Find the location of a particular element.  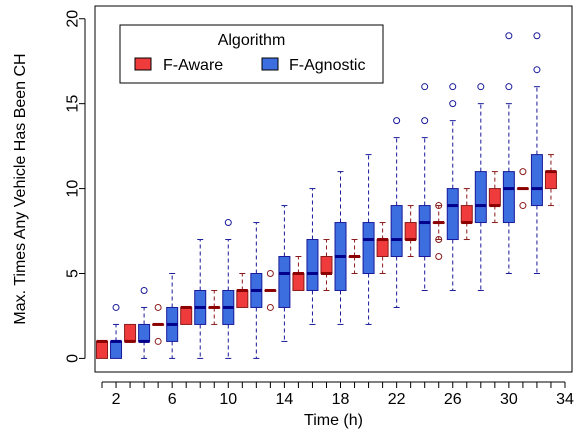

y-tick-label: 5 is located at coordinates (73, 273).